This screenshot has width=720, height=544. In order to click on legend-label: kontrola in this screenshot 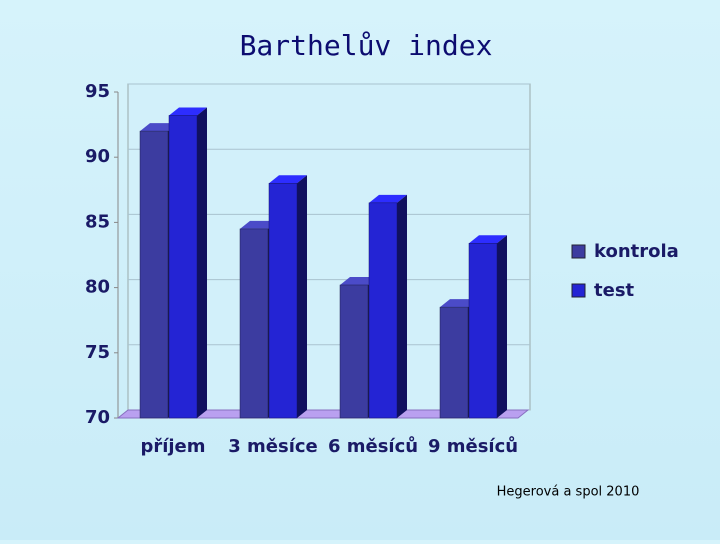, I will do `click(636, 251)`.